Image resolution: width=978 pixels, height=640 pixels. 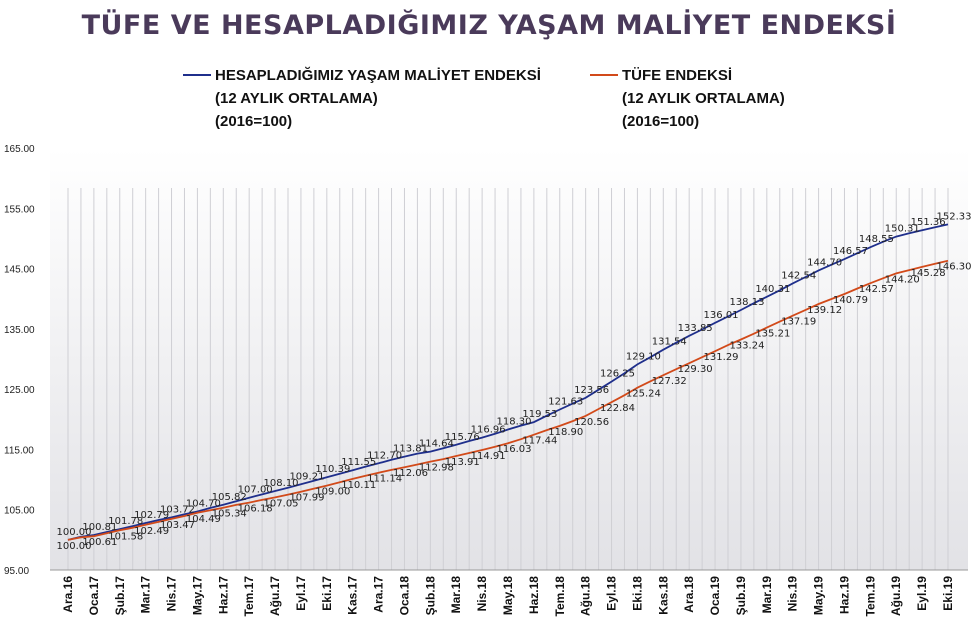 I want to click on data-label-tufe: 145.28, so click(x=928, y=273).